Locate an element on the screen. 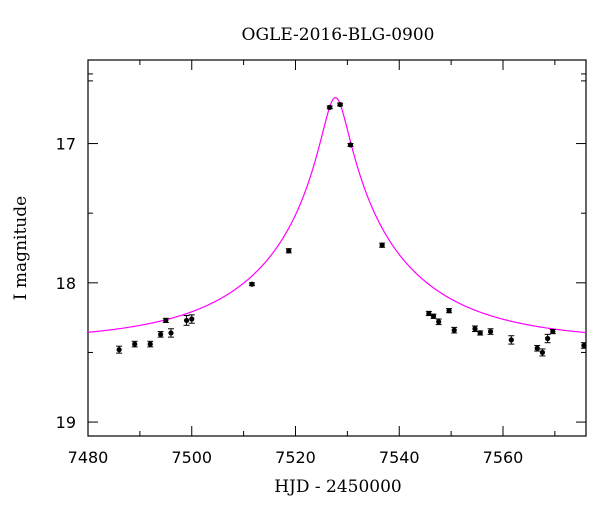 This screenshot has width=600, height=512. x-tick-label: 7560 is located at coordinates (503, 457).